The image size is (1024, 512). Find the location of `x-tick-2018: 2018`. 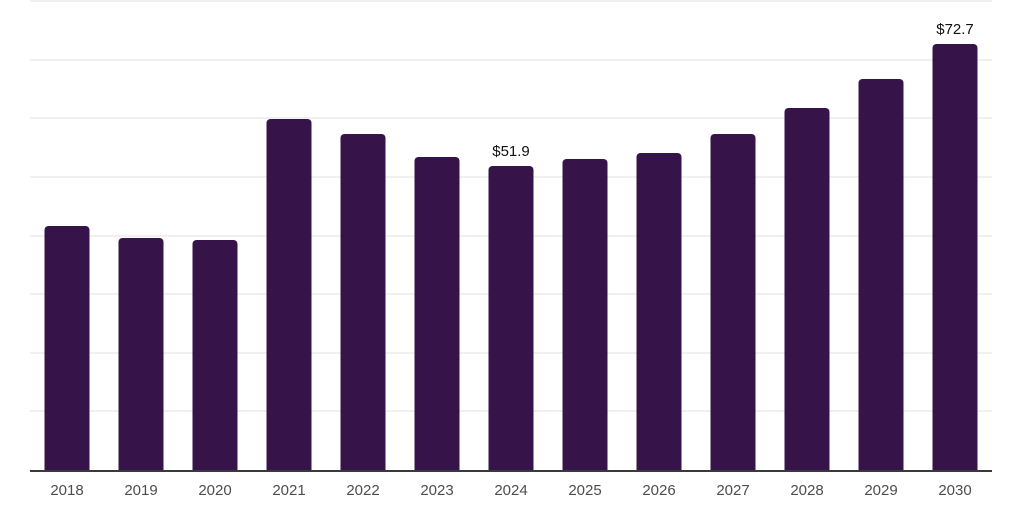

x-tick-2018: 2018 is located at coordinates (67, 490).